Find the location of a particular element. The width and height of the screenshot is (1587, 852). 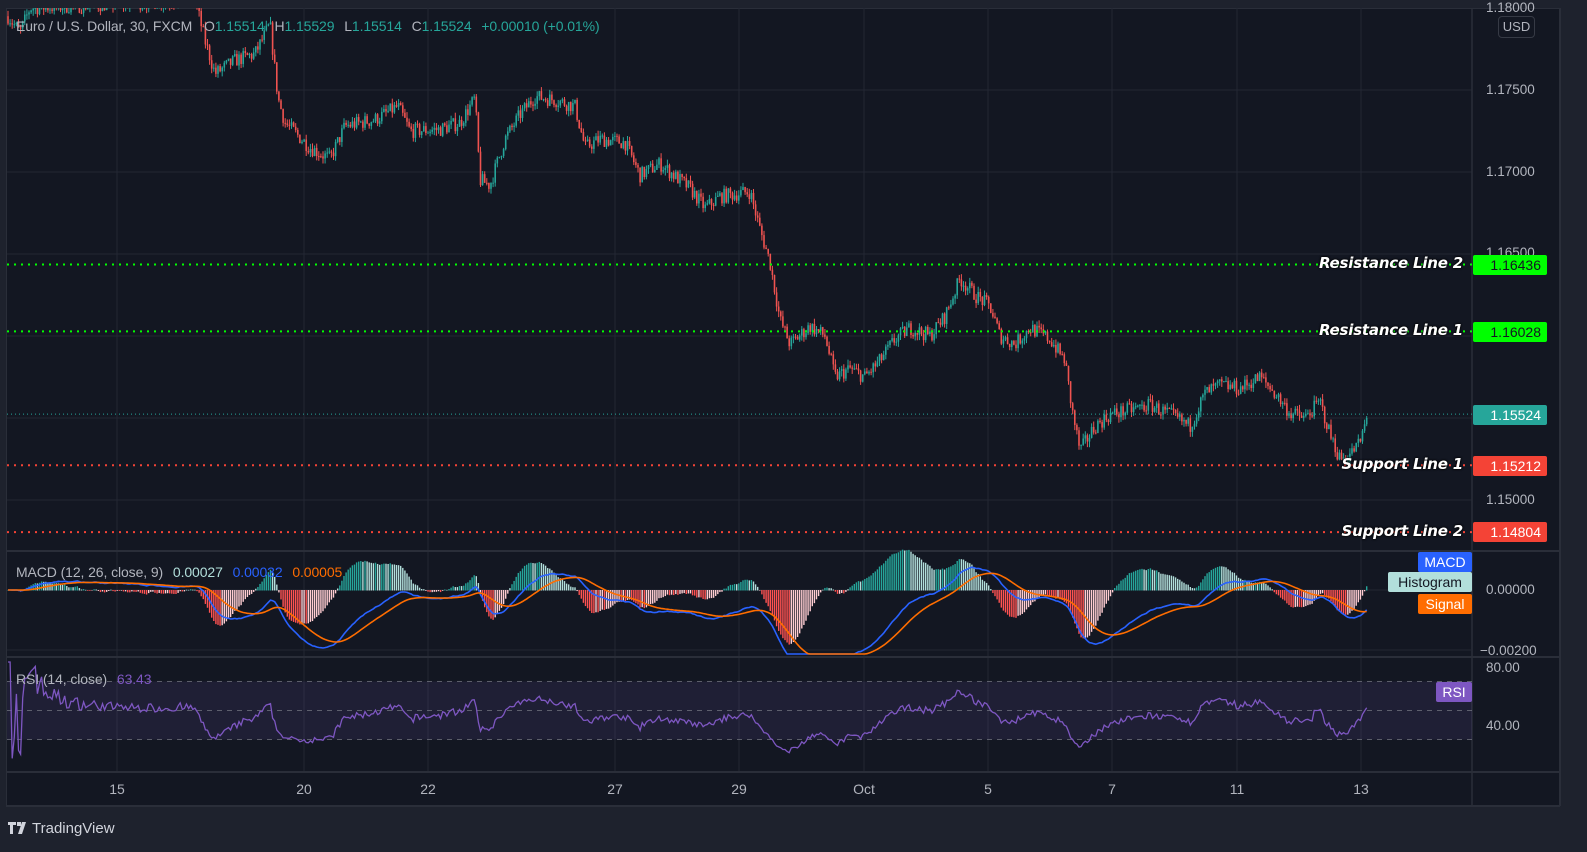

open-value: 1.15514 is located at coordinates (239, 26).